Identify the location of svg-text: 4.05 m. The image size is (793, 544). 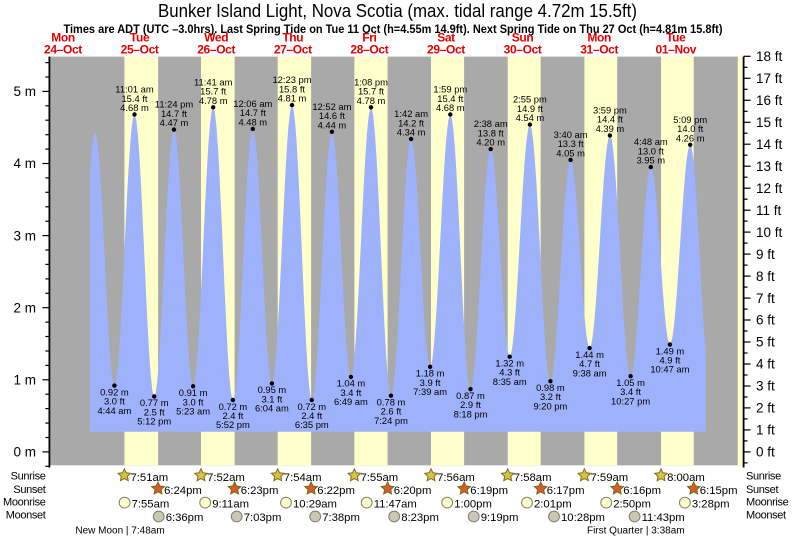
(570, 152).